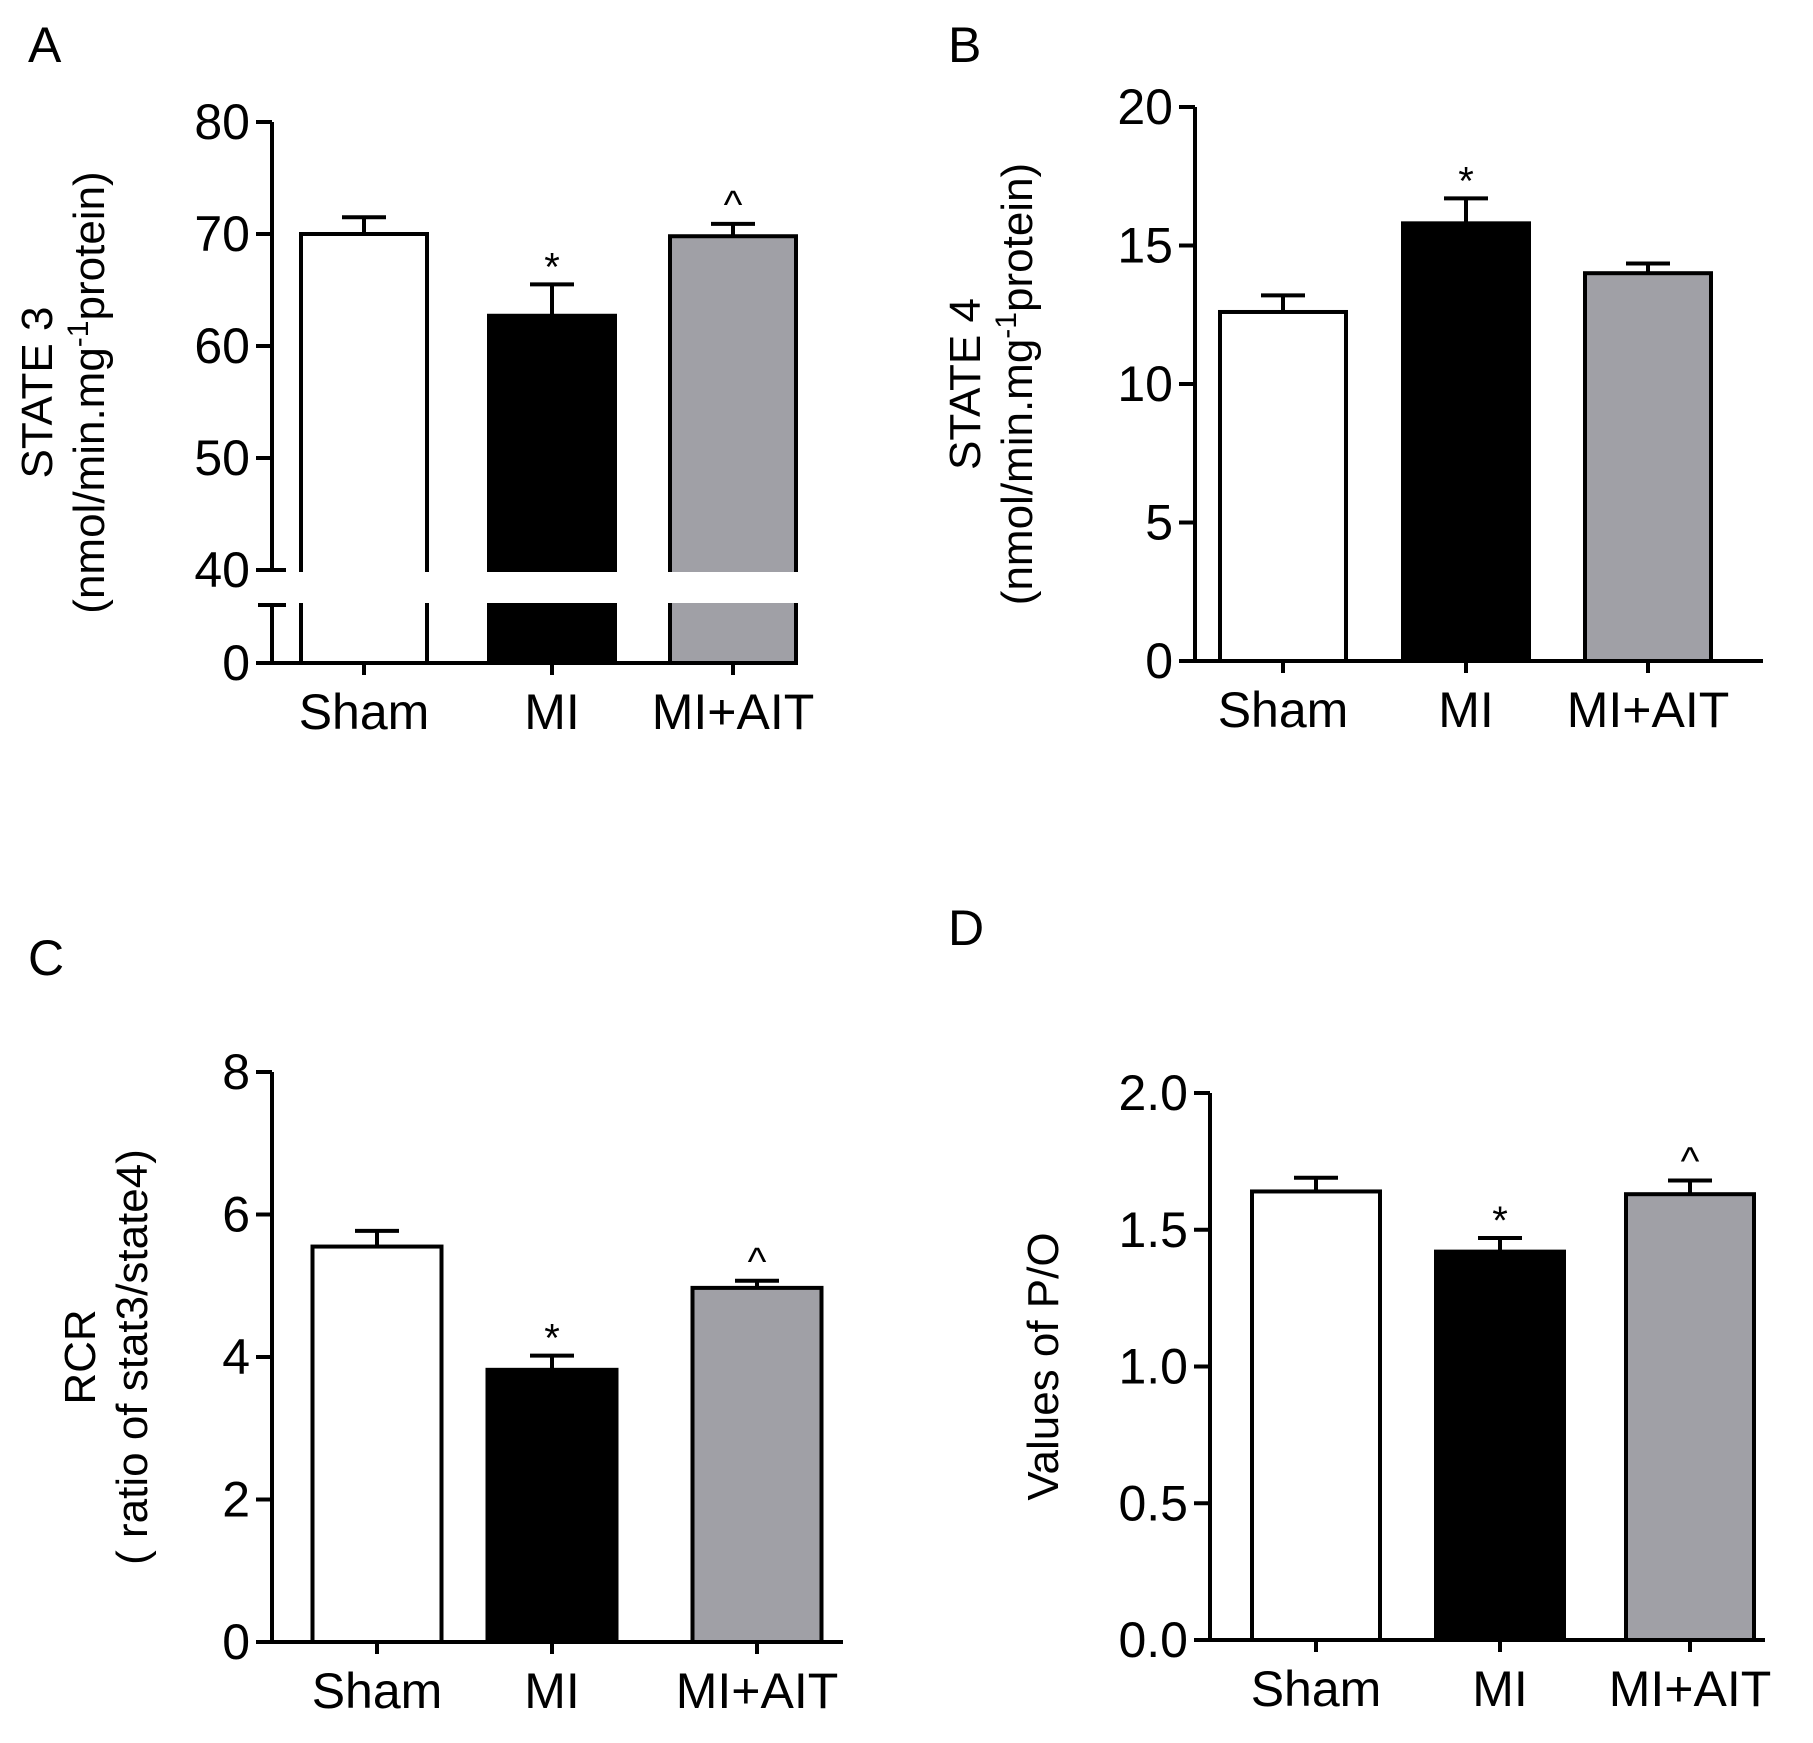  I want to click on y-axis-label: STATE 3 (nmol/min.mg-1protein), so click(63, 392).